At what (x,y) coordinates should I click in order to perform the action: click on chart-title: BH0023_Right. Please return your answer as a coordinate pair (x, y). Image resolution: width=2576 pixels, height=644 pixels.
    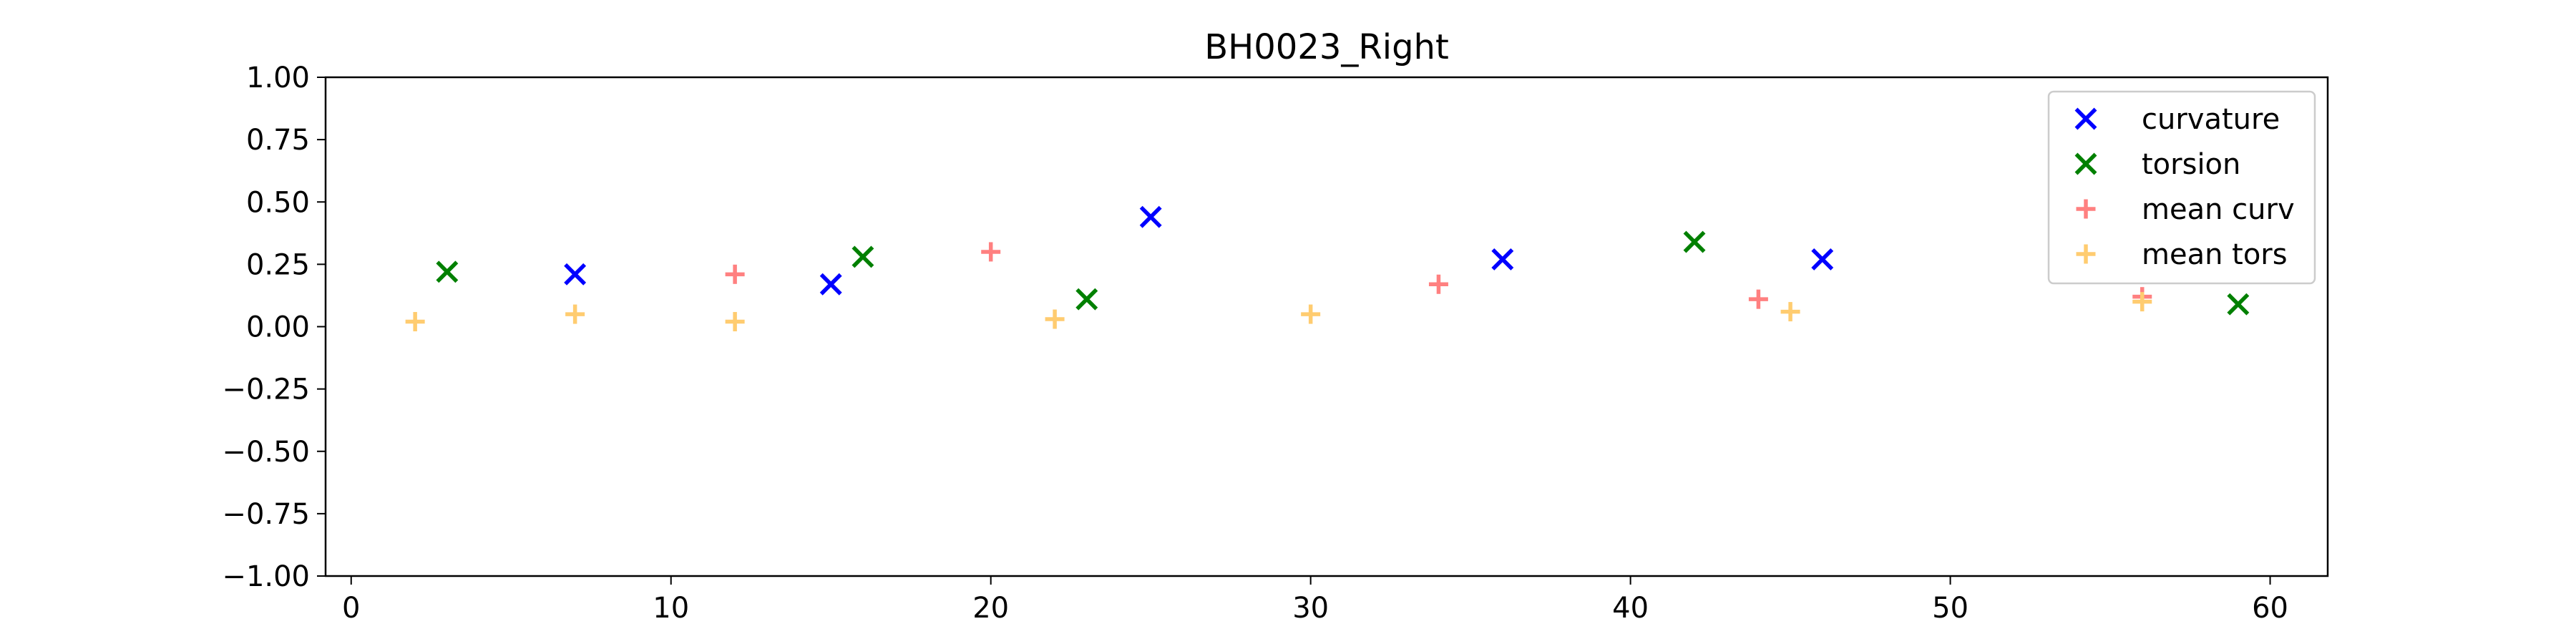
    Looking at the image, I should click on (1326, 47).